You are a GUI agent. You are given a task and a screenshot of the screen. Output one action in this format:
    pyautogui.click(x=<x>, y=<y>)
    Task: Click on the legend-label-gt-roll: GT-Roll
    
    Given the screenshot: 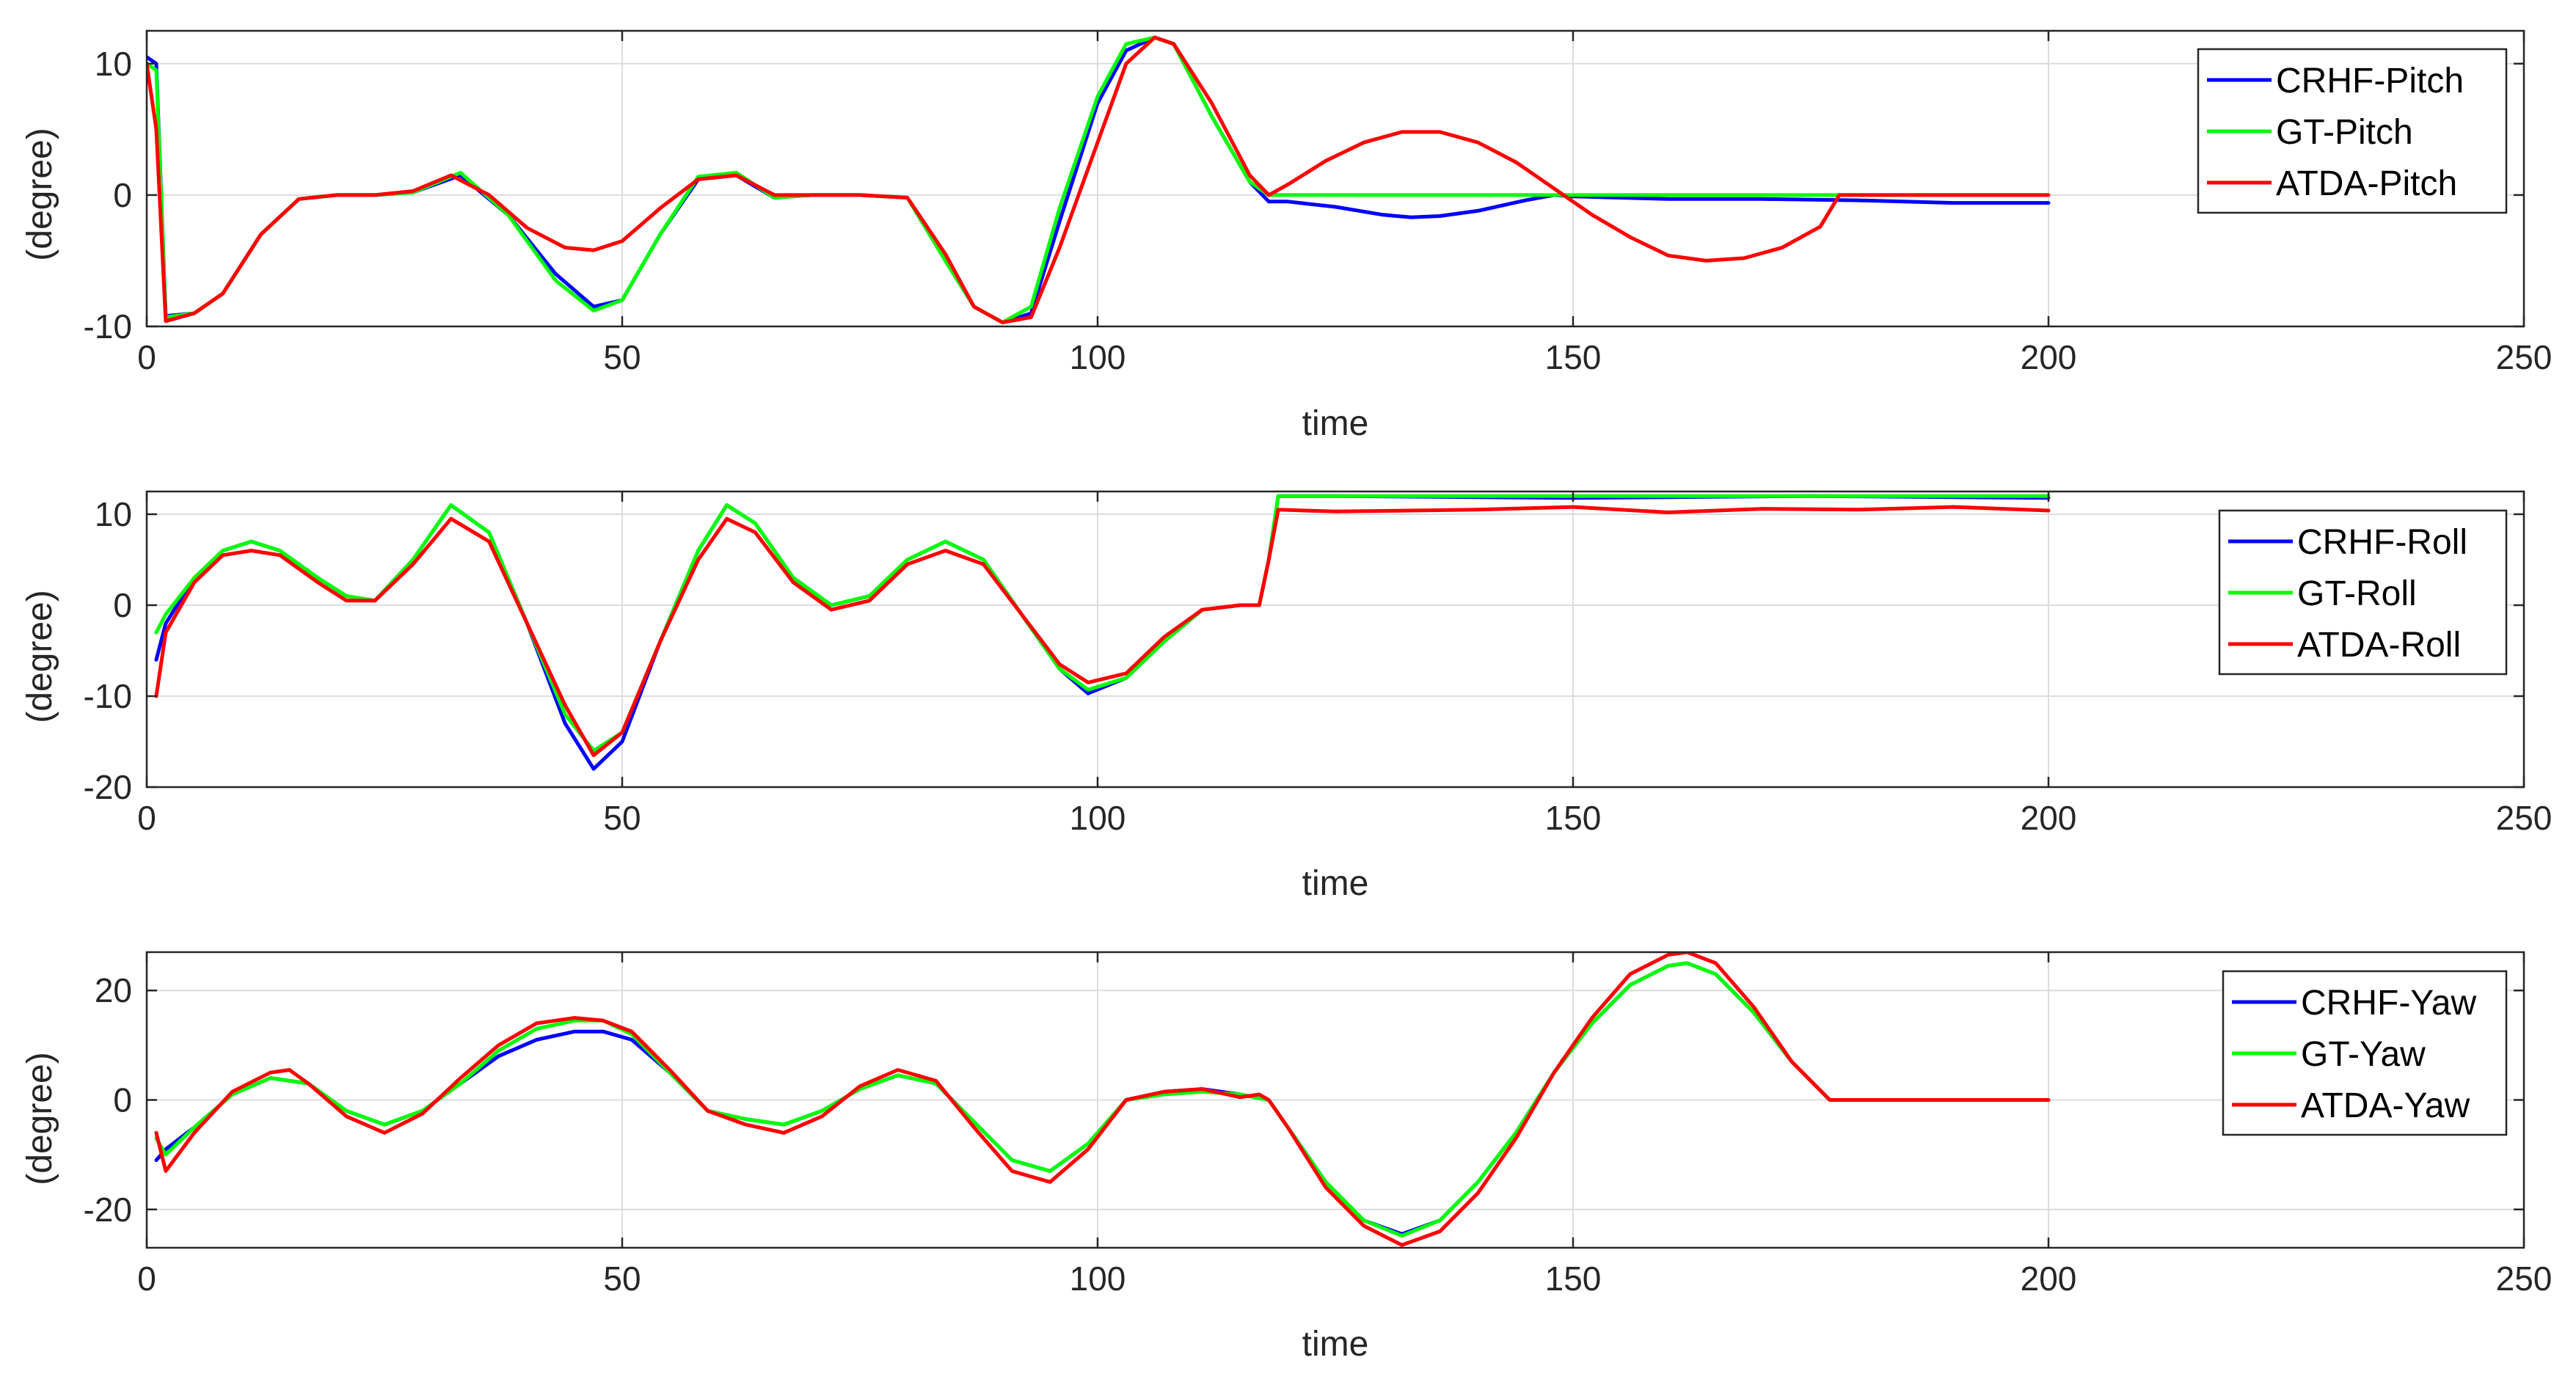 What is the action you would take?
    pyautogui.click(x=2357, y=593)
    